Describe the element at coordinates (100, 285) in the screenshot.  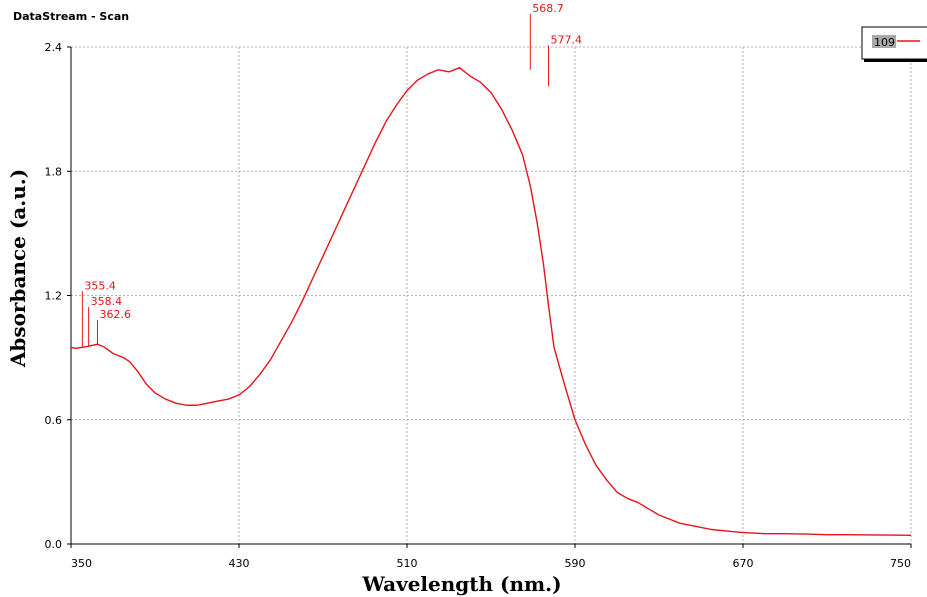
I see `peak-label: 355.4` at that location.